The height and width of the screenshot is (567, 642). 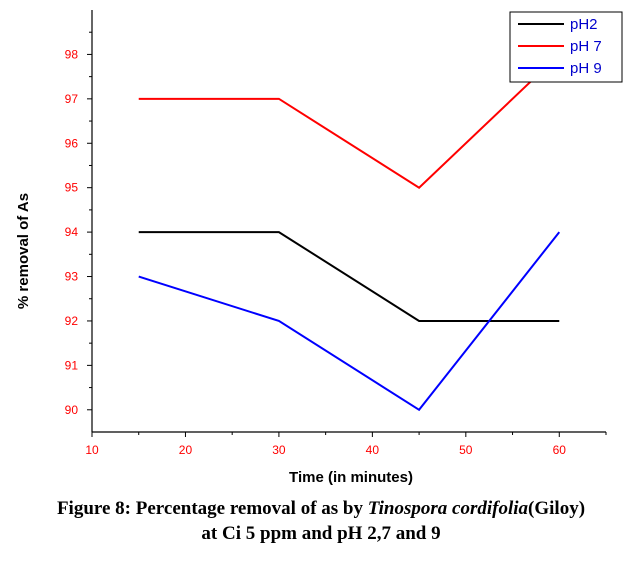 I want to click on legend-label: pH 9, so click(x=586, y=68).